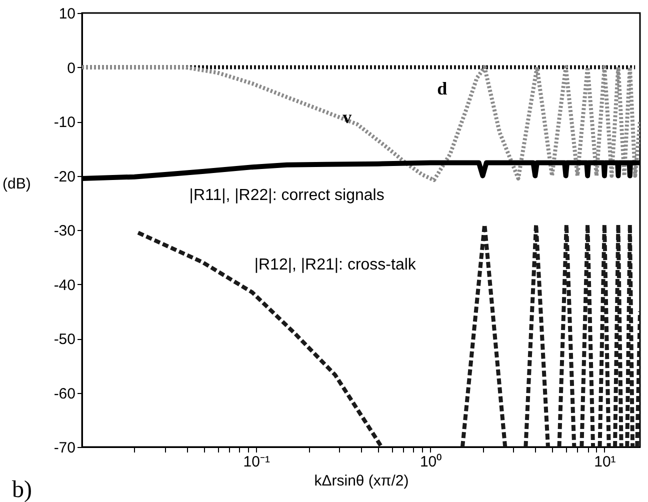  Describe the element at coordinates (71, 68) in the screenshot. I see `y-tick-label: 0` at that location.